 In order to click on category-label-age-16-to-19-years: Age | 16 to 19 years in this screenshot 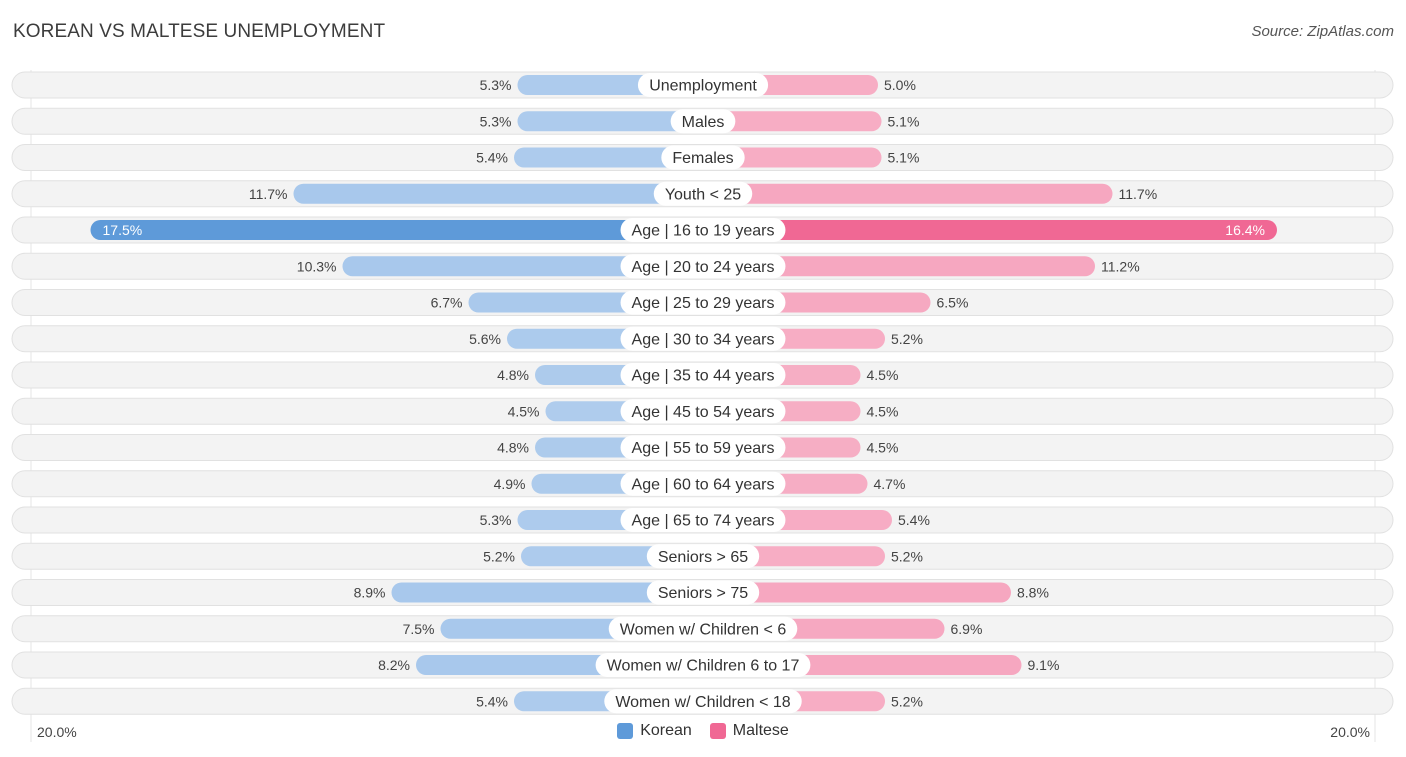, I will do `click(703, 231)`.